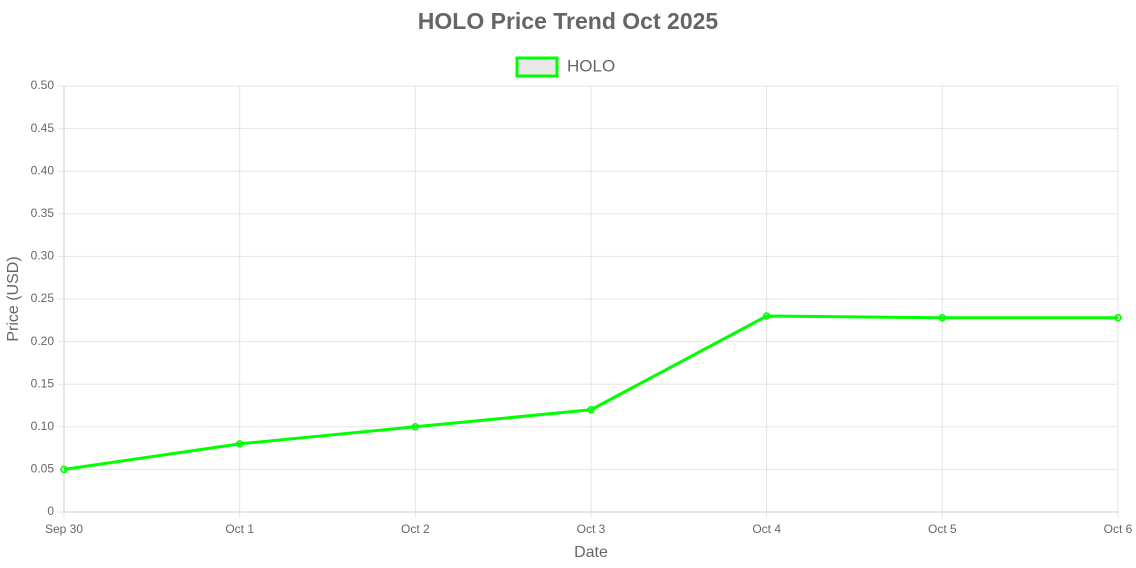  What do you see at coordinates (64, 529) in the screenshot?
I see `x-tick-label: Sep 30` at bounding box center [64, 529].